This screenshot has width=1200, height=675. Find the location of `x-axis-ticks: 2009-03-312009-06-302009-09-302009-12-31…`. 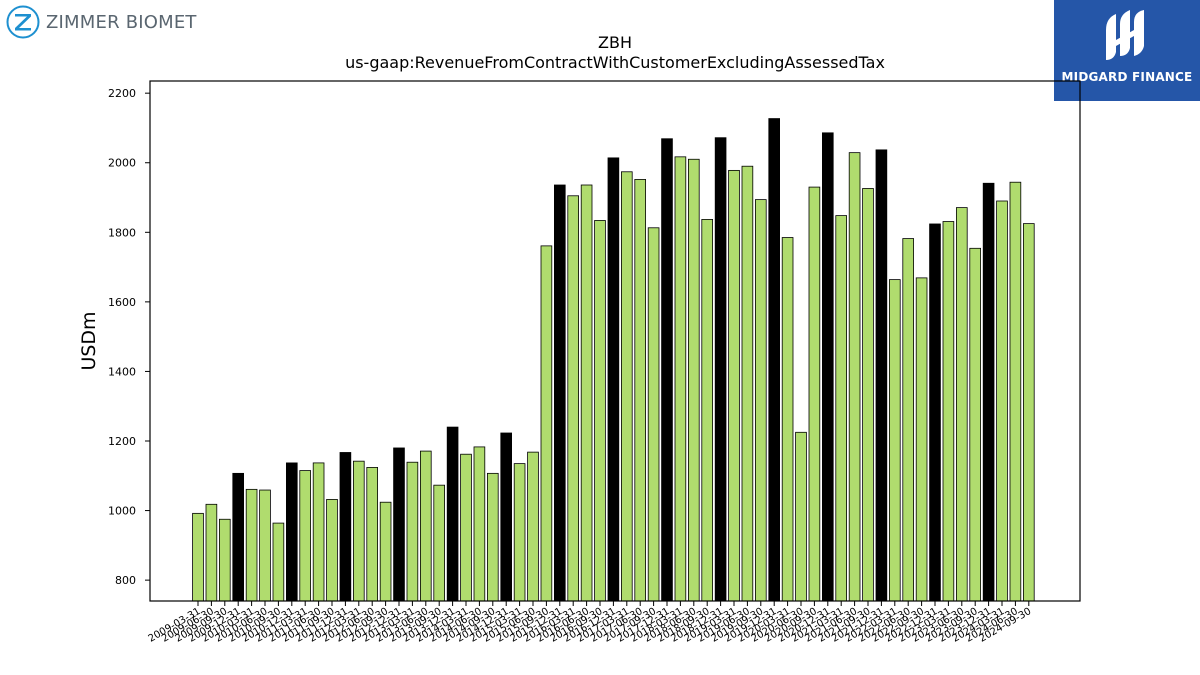

x-axis-ticks: 2009-03-312009-06-302009-09-302009-12-31… is located at coordinates (590, 623).